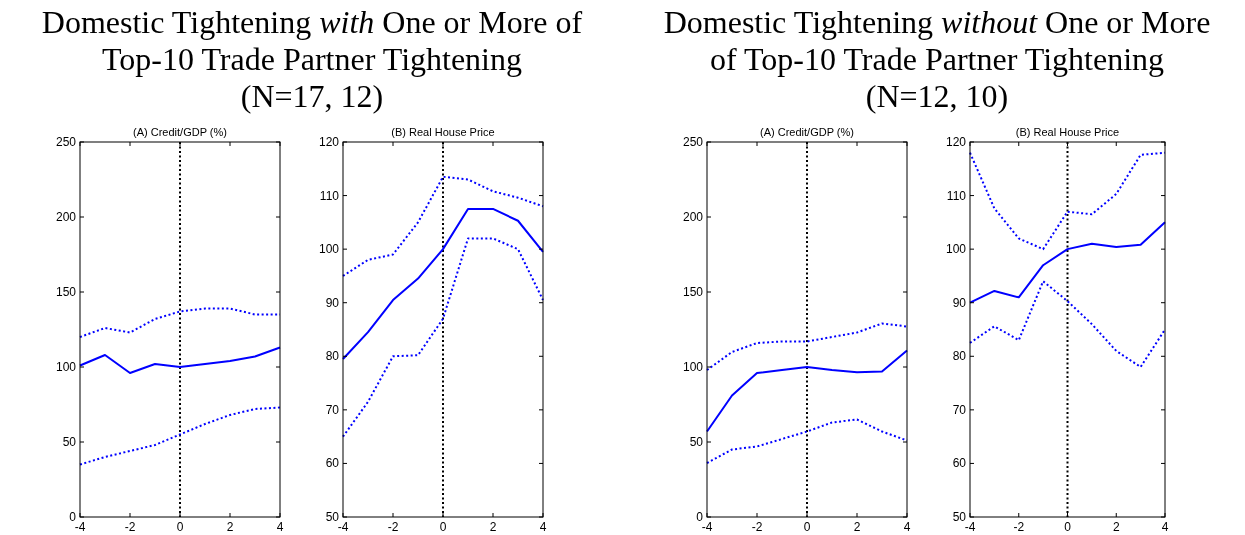 This screenshot has height=535, width=1245. Describe the element at coordinates (312, 59) in the screenshot. I see `chart-title: Domestic Tightening with One or More of Top-10 Trade Partner Tightening (N=17, 12)` at that location.